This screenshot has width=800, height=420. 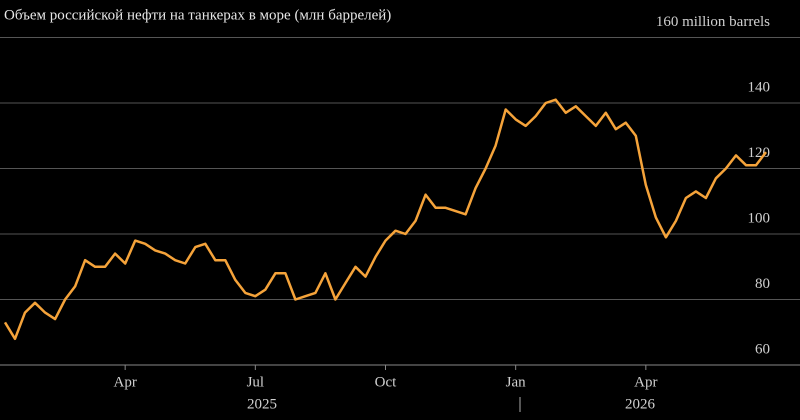 I want to click on year-label: 2026, so click(x=640, y=404).